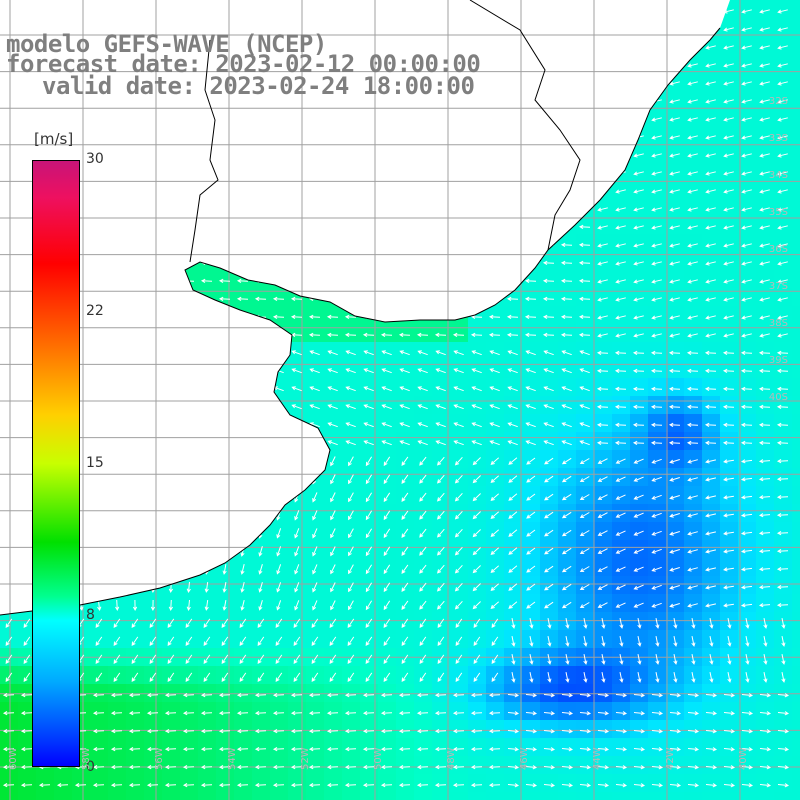 This screenshot has width=800, height=800. I want to click on colorbar-tick-30: 30, so click(95, 159).